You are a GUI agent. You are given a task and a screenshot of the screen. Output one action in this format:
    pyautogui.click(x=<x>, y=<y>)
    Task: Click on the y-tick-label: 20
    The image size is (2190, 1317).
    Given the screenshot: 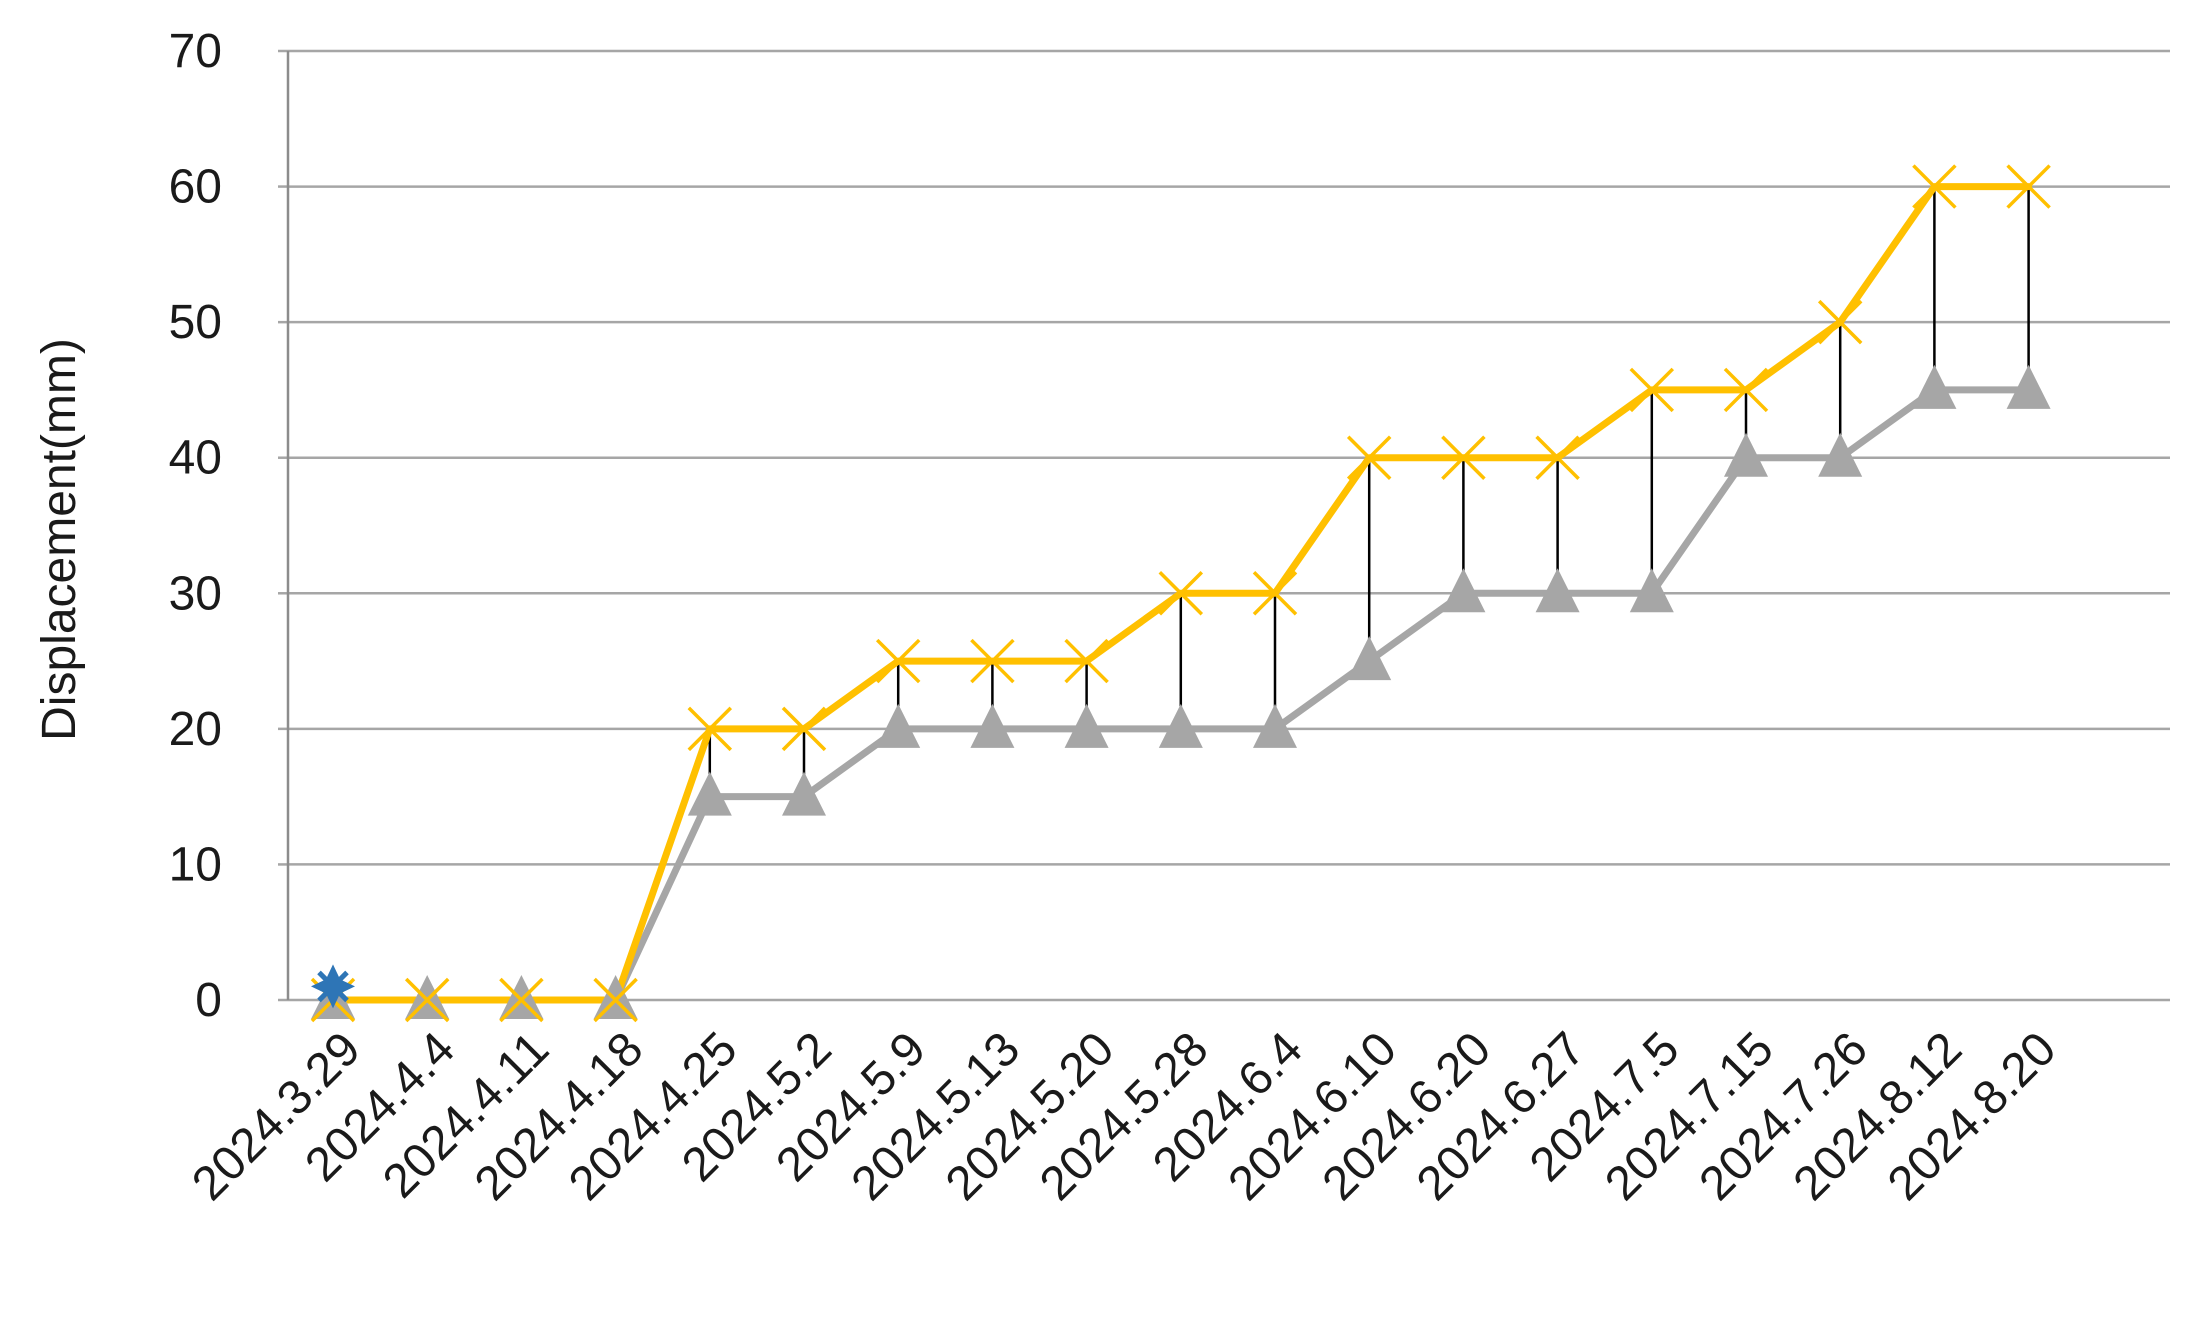 What is the action you would take?
    pyautogui.click(x=195, y=729)
    